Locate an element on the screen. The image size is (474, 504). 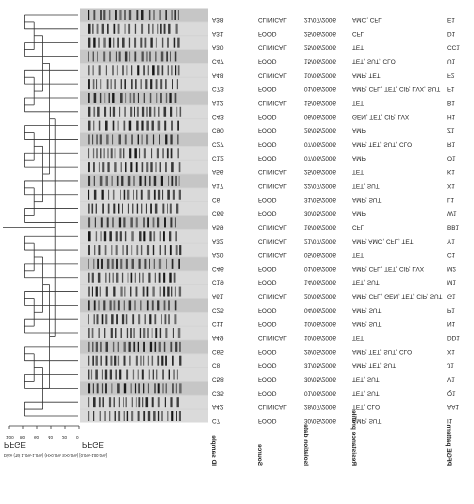
cell-id: C66 is located at coordinates (218, 213).